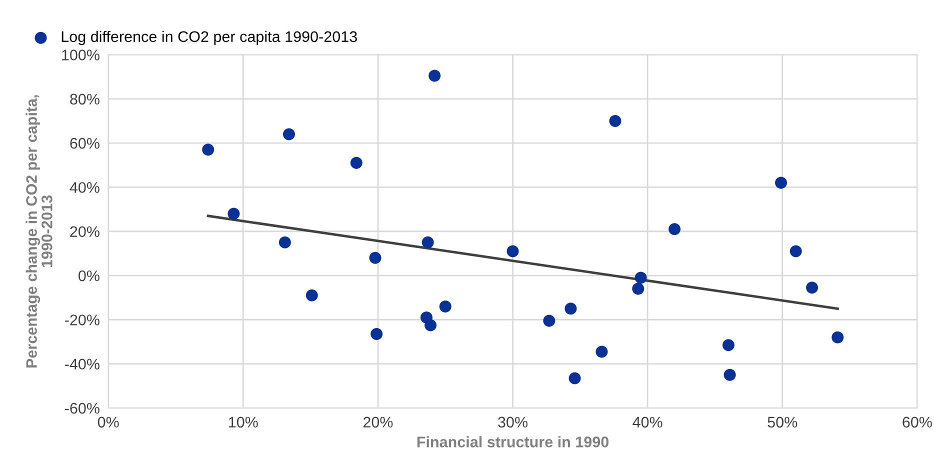  Describe the element at coordinates (378, 422) in the screenshot. I see `x-tick-label: 20%` at that location.